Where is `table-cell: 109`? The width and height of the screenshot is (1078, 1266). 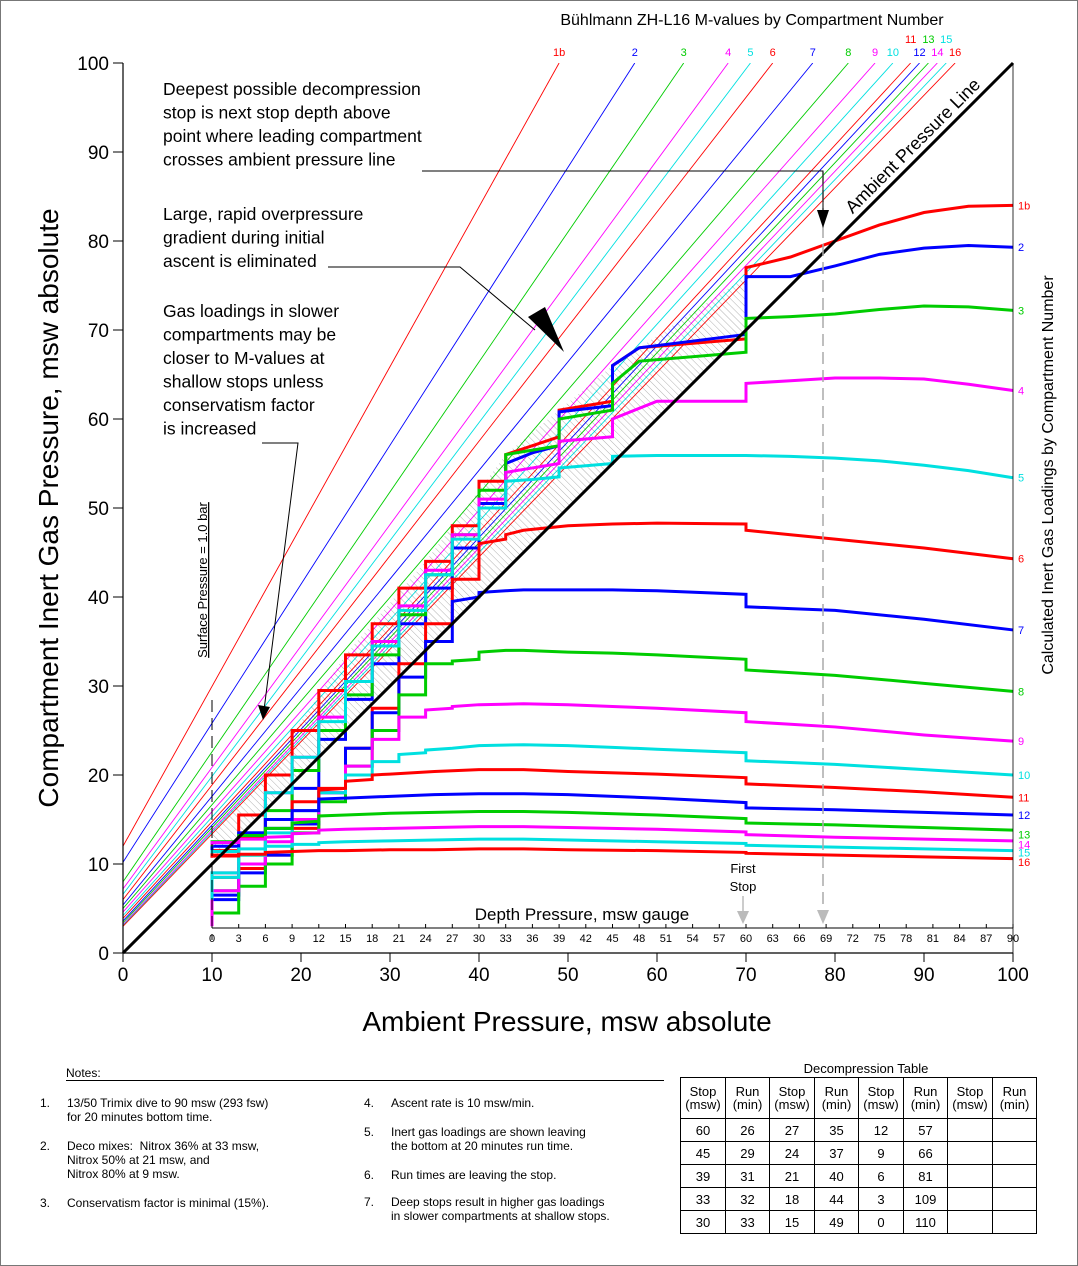 table-cell: 109 is located at coordinates (925, 1199).